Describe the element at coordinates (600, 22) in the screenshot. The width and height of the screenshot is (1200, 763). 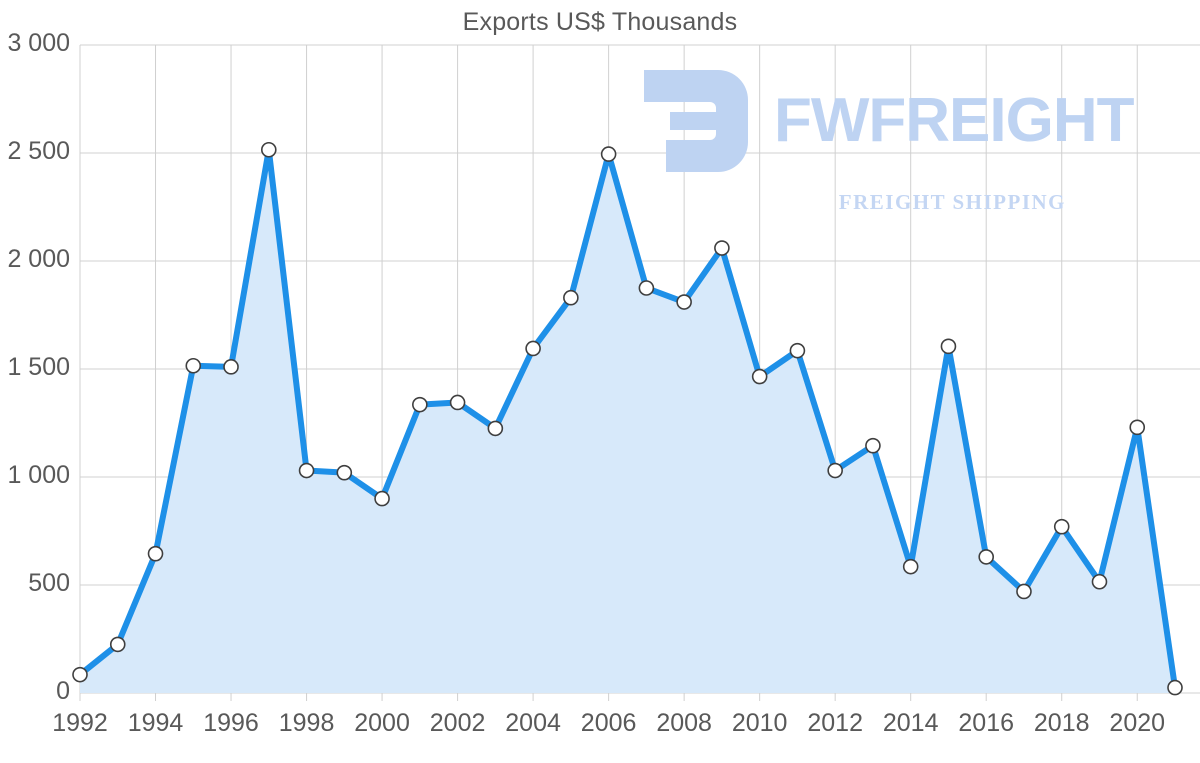
I see `chart-title: Exports US$ Thousands` at that location.